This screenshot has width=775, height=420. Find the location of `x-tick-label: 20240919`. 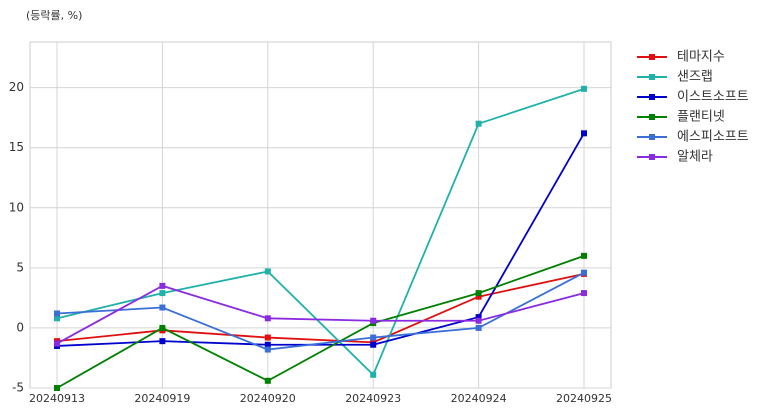

x-tick-label: 20240919 is located at coordinates (162, 398).